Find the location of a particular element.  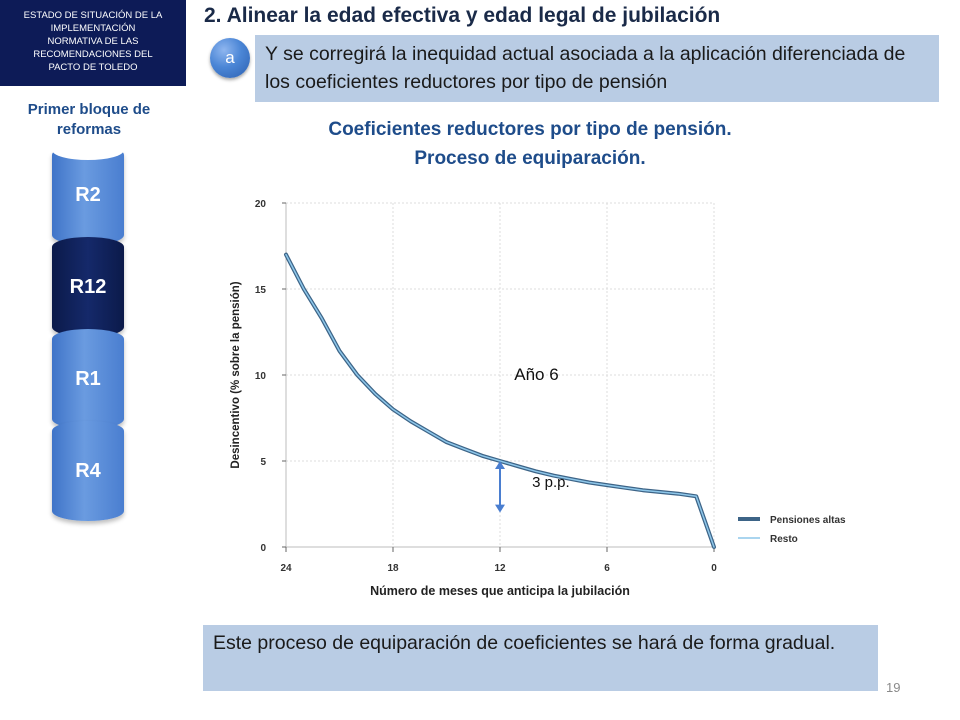

reform-item-r4: R4 is located at coordinates (88, 471).